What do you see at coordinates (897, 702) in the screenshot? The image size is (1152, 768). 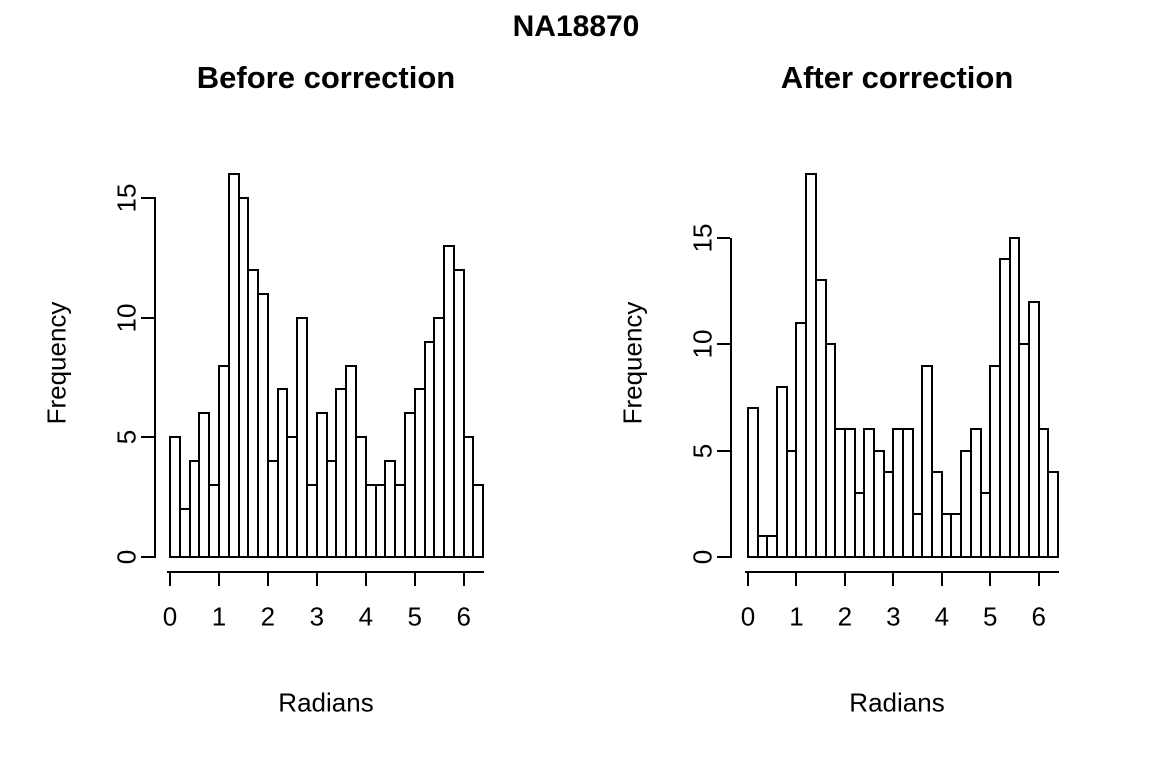 I see `x-axis-title-after: Radians` at bounding box center [897, 702].